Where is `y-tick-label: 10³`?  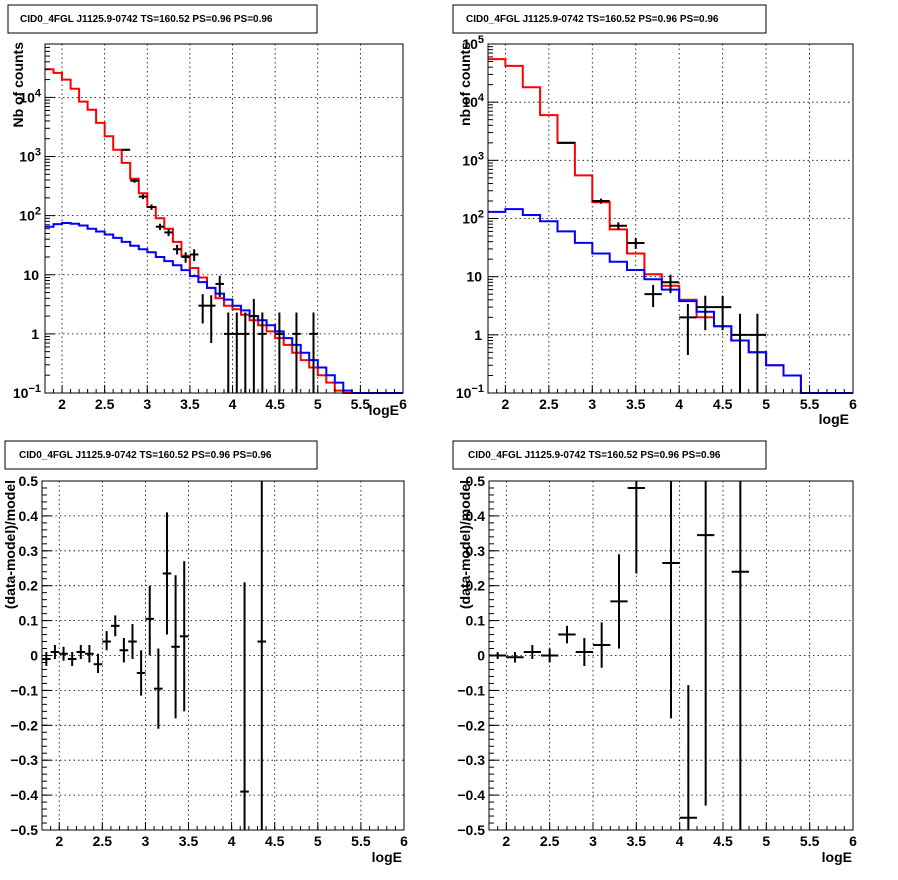
y-tick-label: 10³ is located at coordinates (473, 159).